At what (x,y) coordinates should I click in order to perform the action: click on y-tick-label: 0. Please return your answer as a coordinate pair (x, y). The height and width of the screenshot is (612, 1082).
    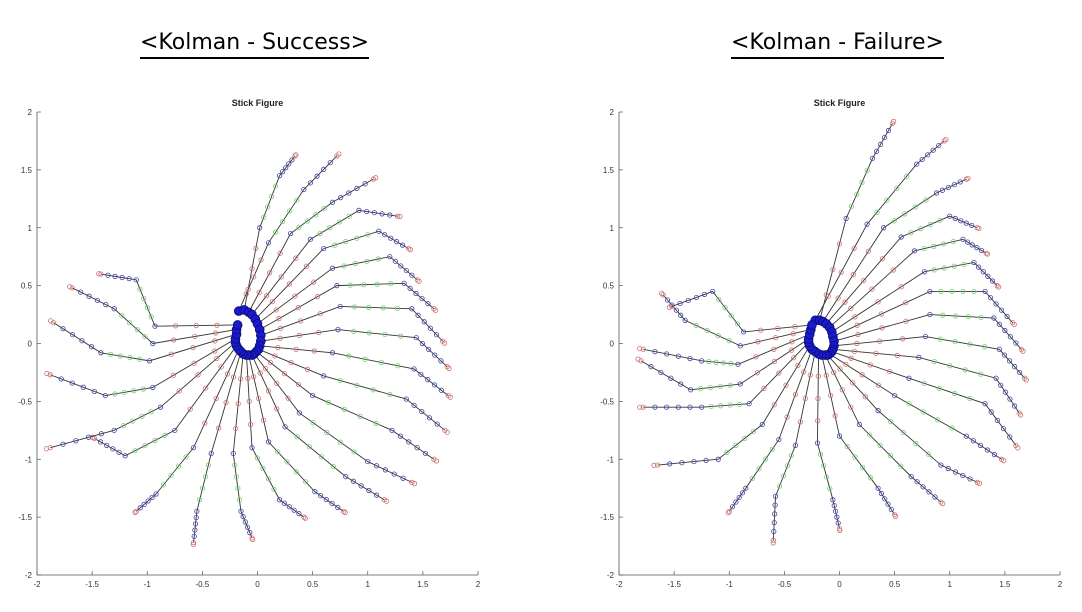
    Looking at the image, I should click on (30, 344).